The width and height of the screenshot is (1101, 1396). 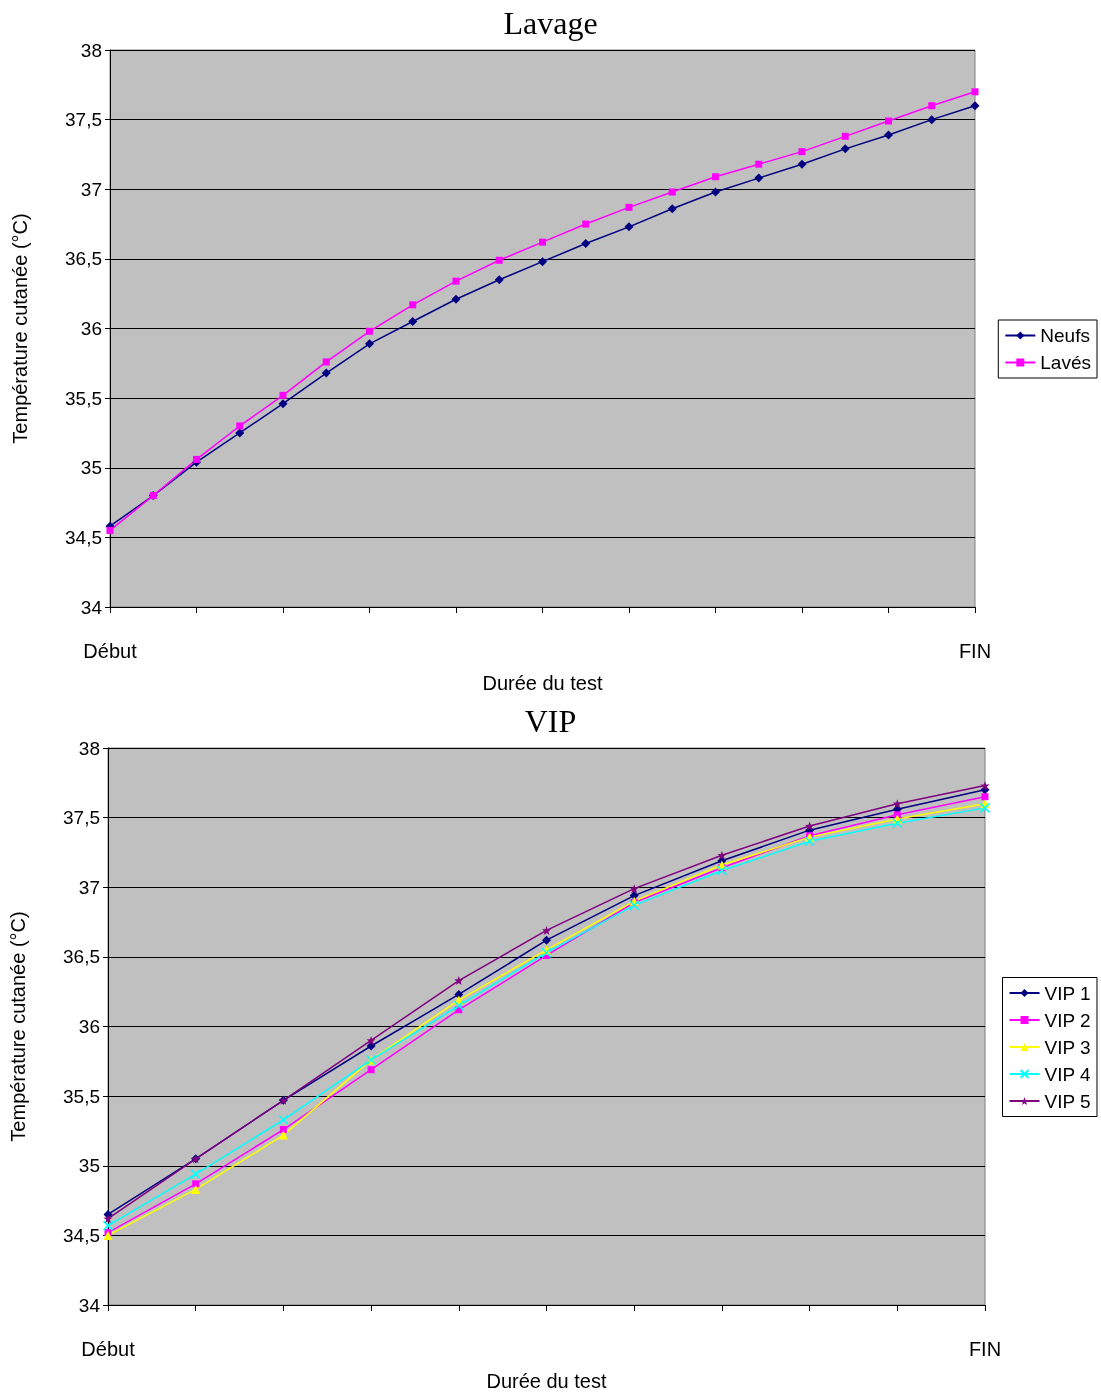 What do you see at coordinates (1065, 362) in the screenshot?
I see `legend-label: Lavés` at bounding box center [1065, 362].